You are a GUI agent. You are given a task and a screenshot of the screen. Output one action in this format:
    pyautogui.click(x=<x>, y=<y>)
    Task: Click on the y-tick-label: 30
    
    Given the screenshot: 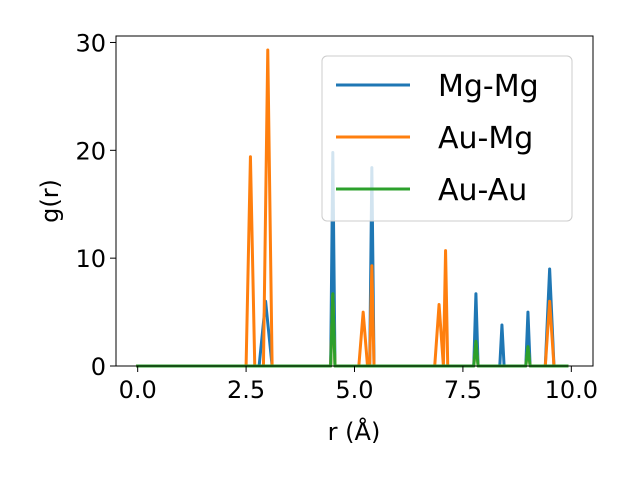 What is the action you would take?
    pyautogui.click(x=90, y=43)
    